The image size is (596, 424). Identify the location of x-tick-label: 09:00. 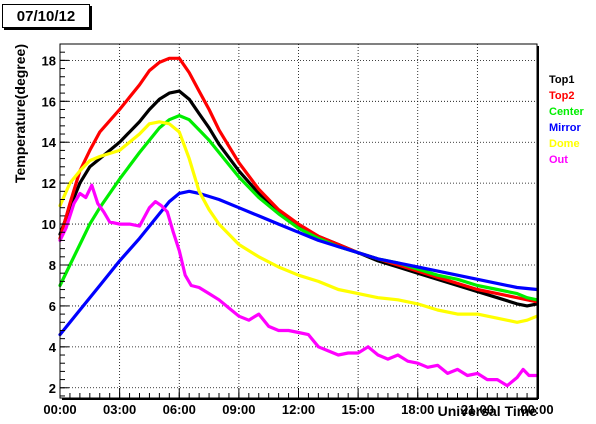
(238, 409).